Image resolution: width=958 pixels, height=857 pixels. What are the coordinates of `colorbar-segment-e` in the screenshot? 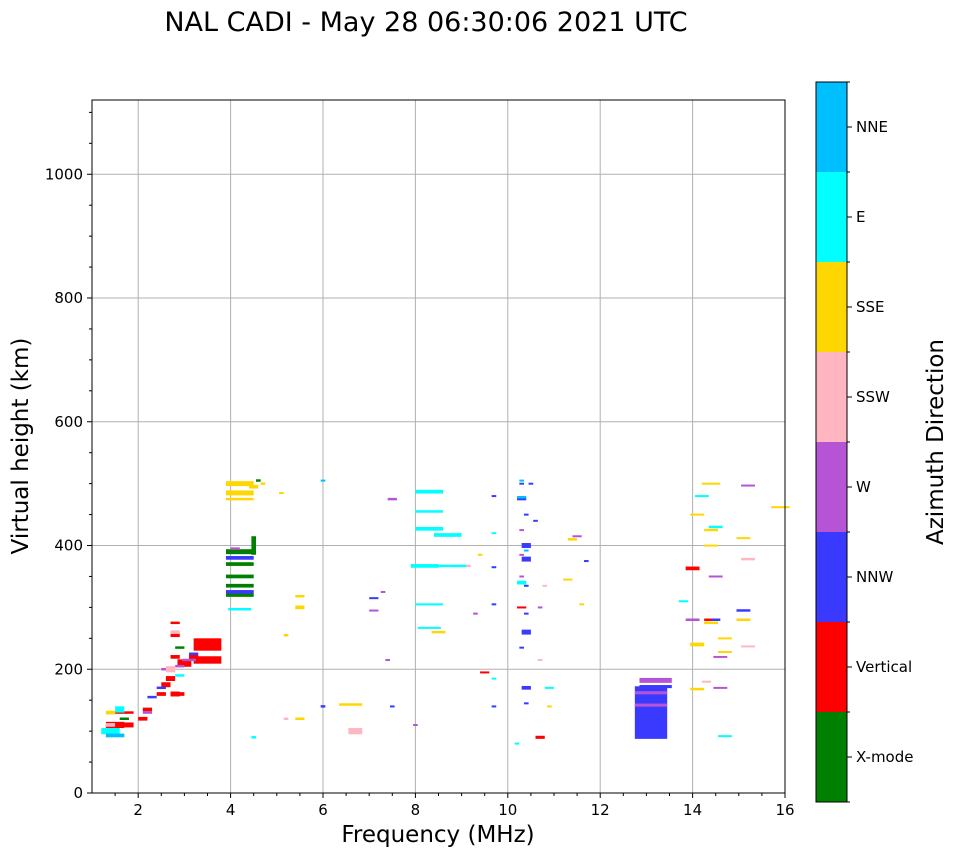 It's located at (831, 217).